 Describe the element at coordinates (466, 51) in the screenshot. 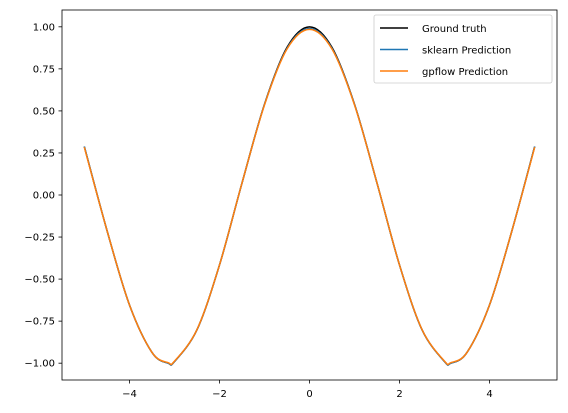

I see `legend-label: sklearn Prediction` at that location.